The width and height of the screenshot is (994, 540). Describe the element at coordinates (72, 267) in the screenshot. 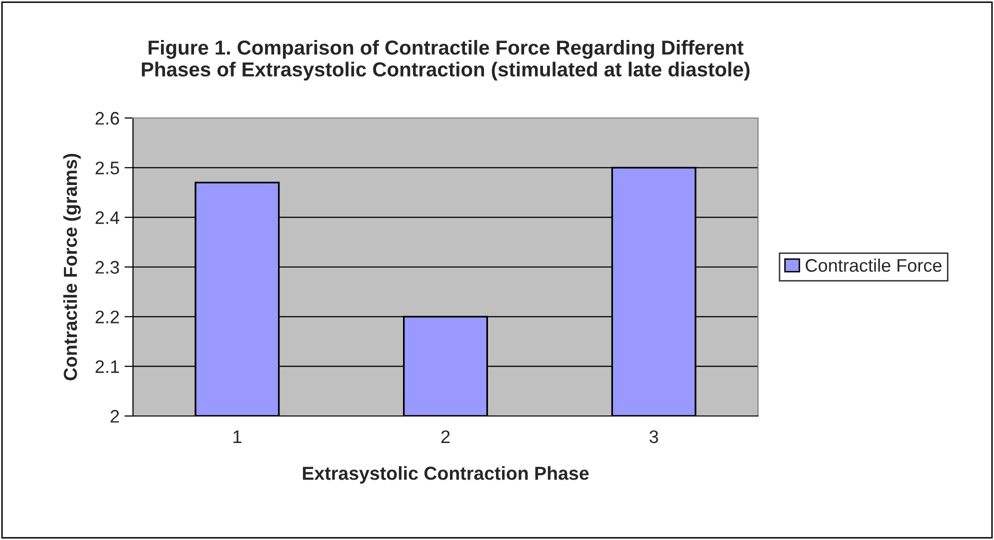

I see `y-axis-title: Contractile Force (grams)` at that location.